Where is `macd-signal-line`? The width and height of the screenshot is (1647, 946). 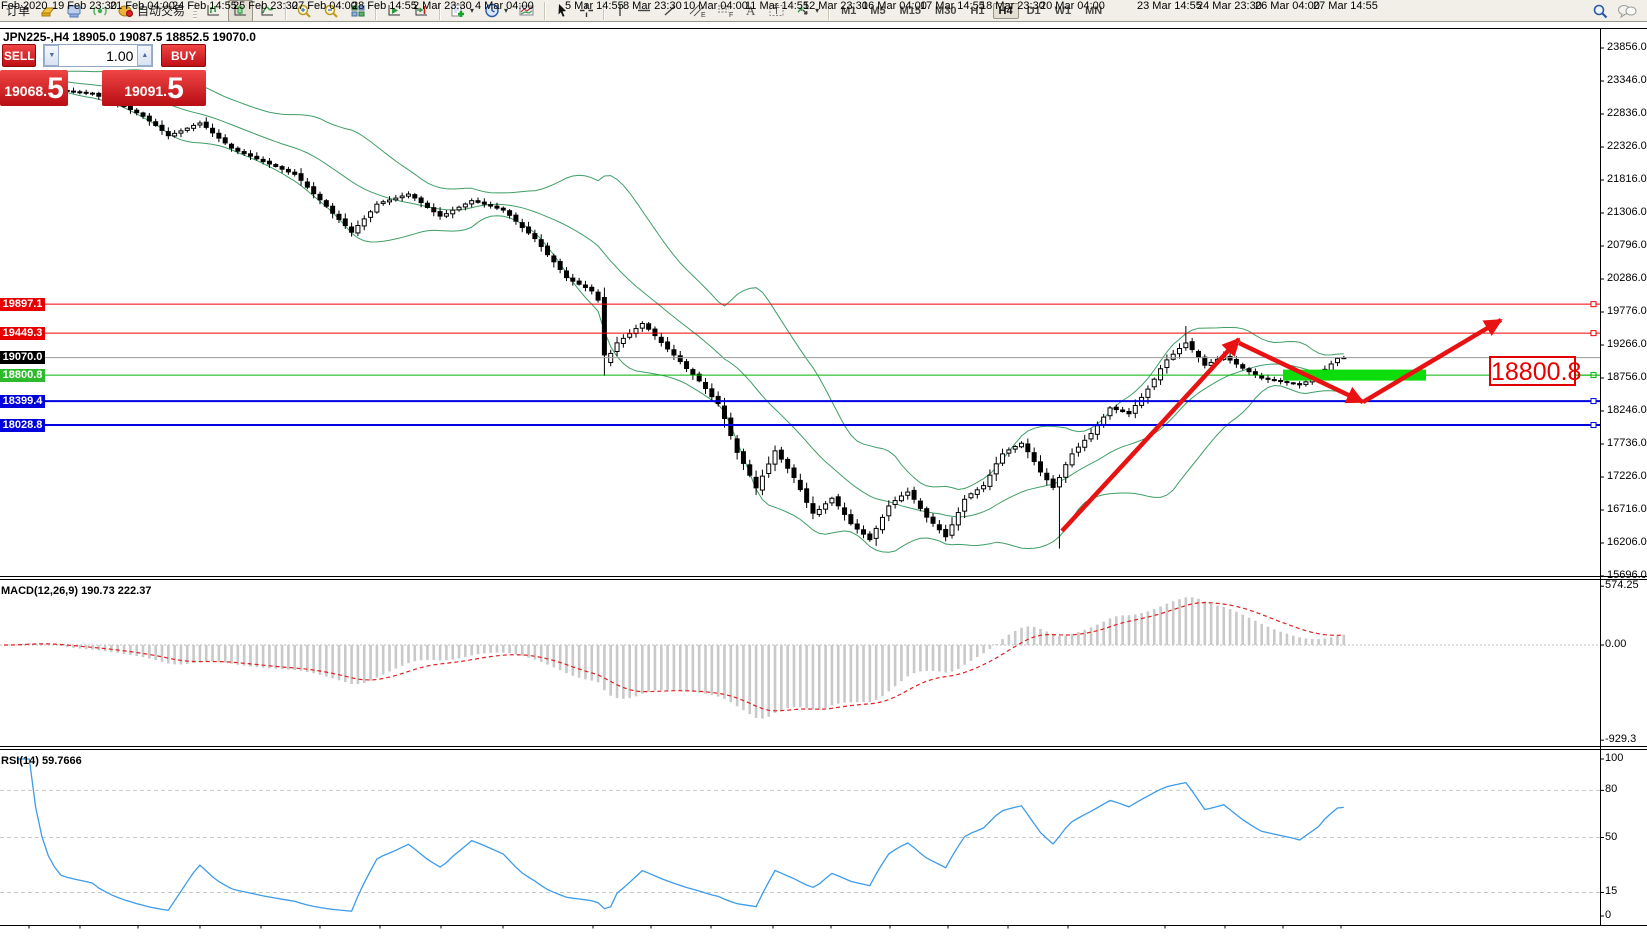 macd-signal-line is located at coordinates (674, 656).